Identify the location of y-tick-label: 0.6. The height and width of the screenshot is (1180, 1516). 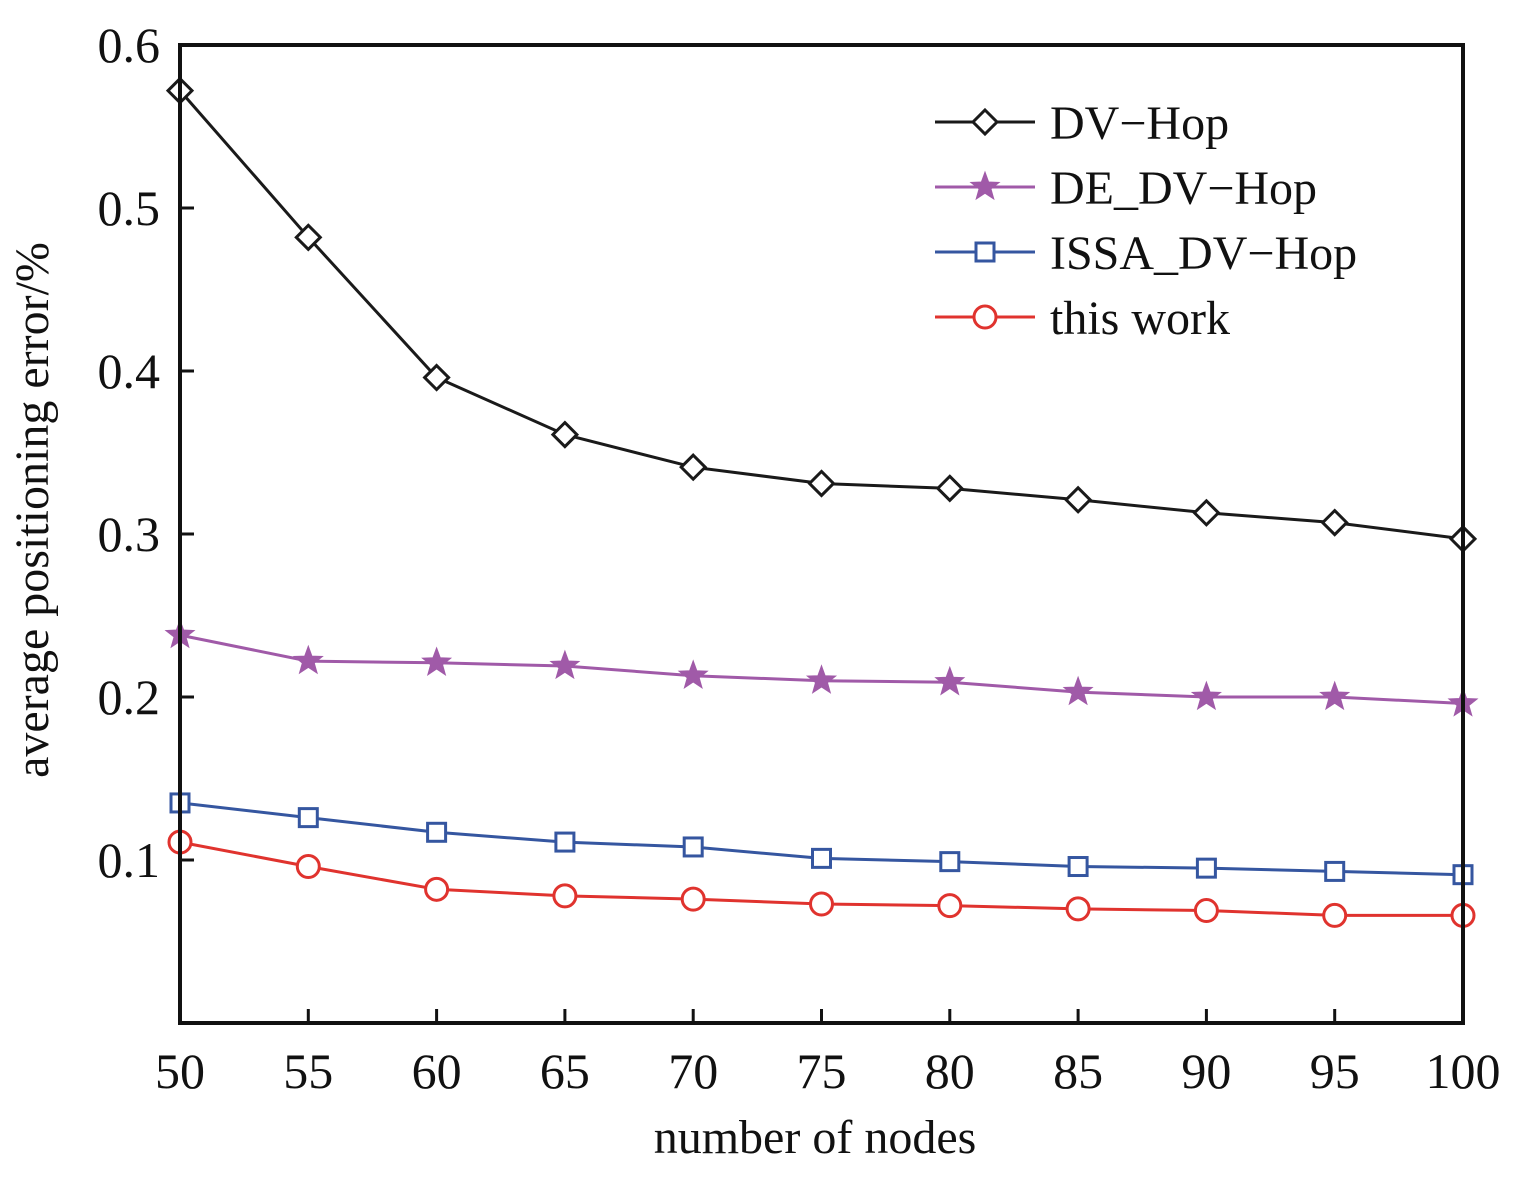
(129, 45).